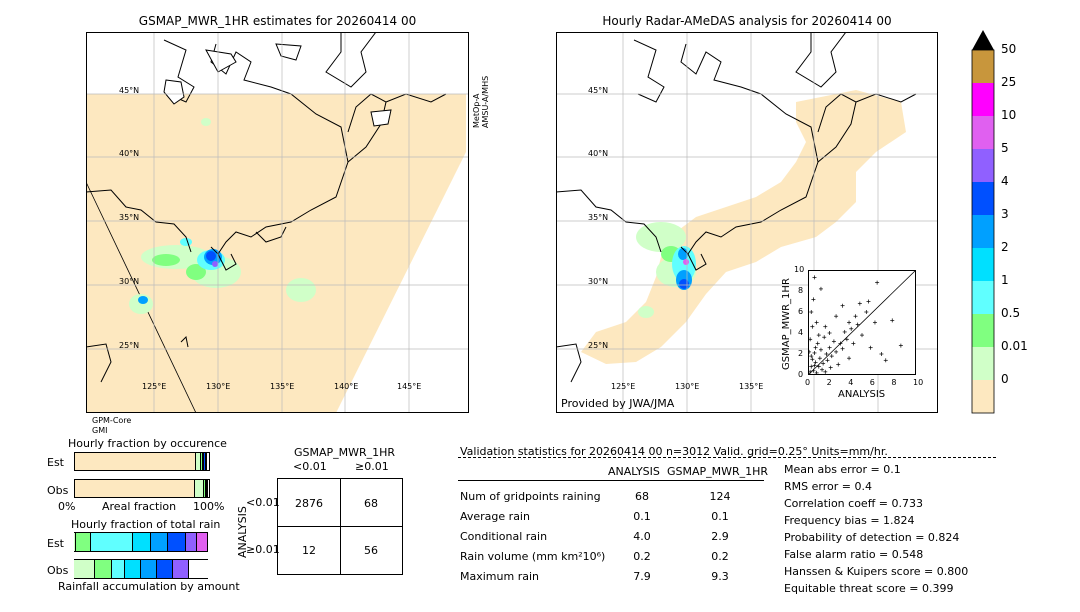  I want to click on credit-text: Provided by JWA/JMA, so click(618, 403).